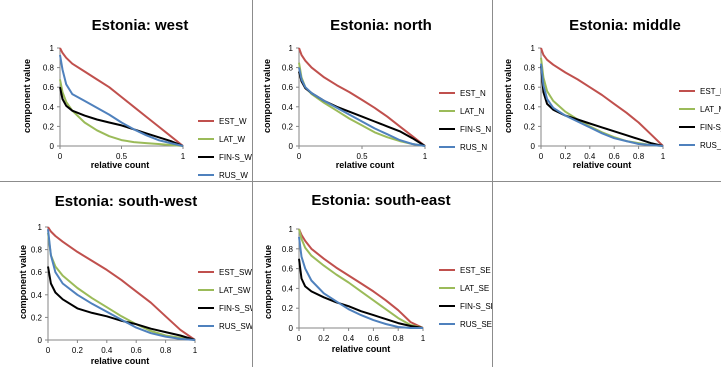 The width and height of the screenshot is (721, 367). What do you see at coordinates (473, 147) in the screenshot?
I see `legend-label: RUS_N` at bounding box center [473, 147].